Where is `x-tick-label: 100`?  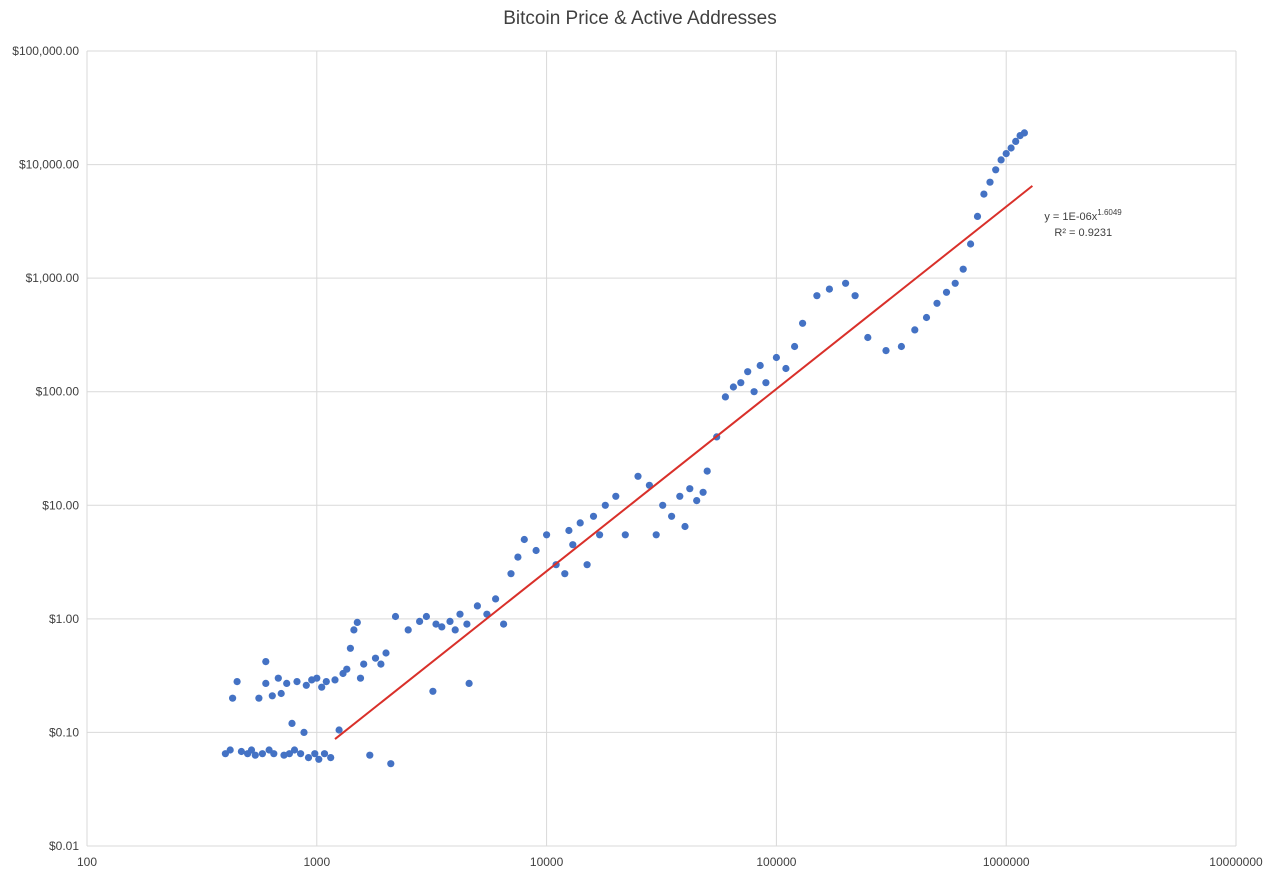 x-tick-label: 100 is located at coordinates (87, 862).